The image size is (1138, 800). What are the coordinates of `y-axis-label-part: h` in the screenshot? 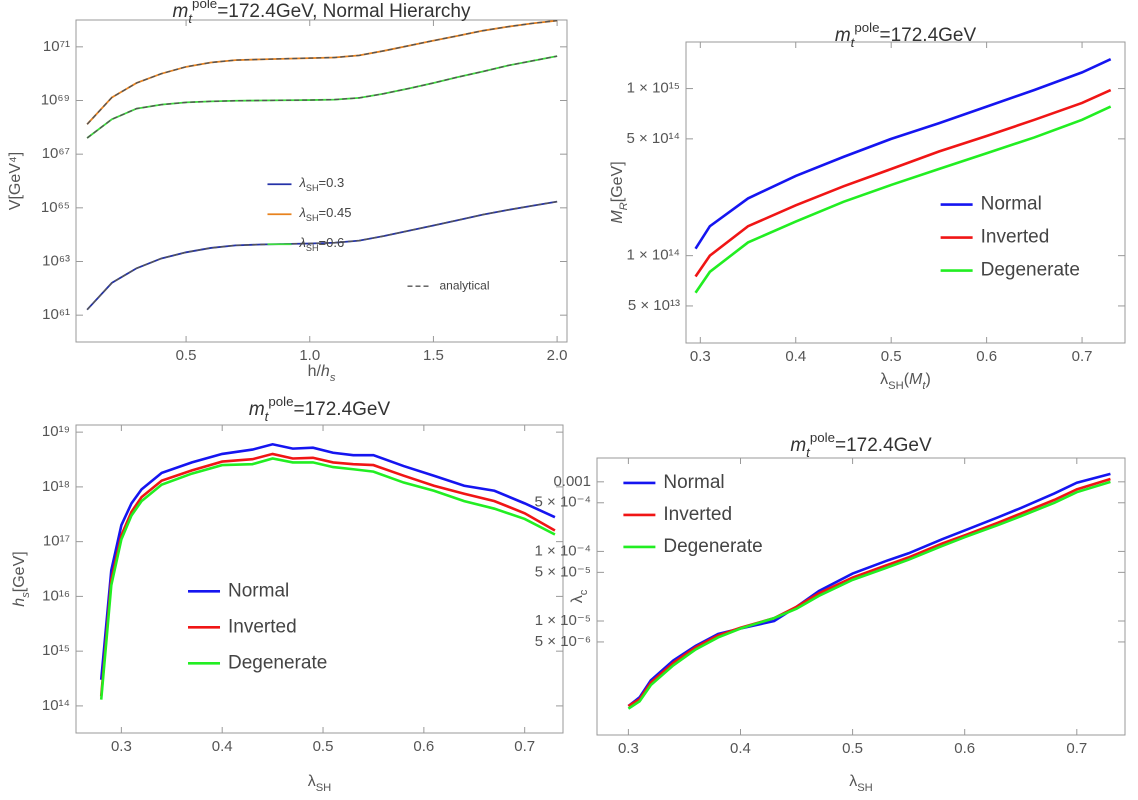 It's located at (19, 602).